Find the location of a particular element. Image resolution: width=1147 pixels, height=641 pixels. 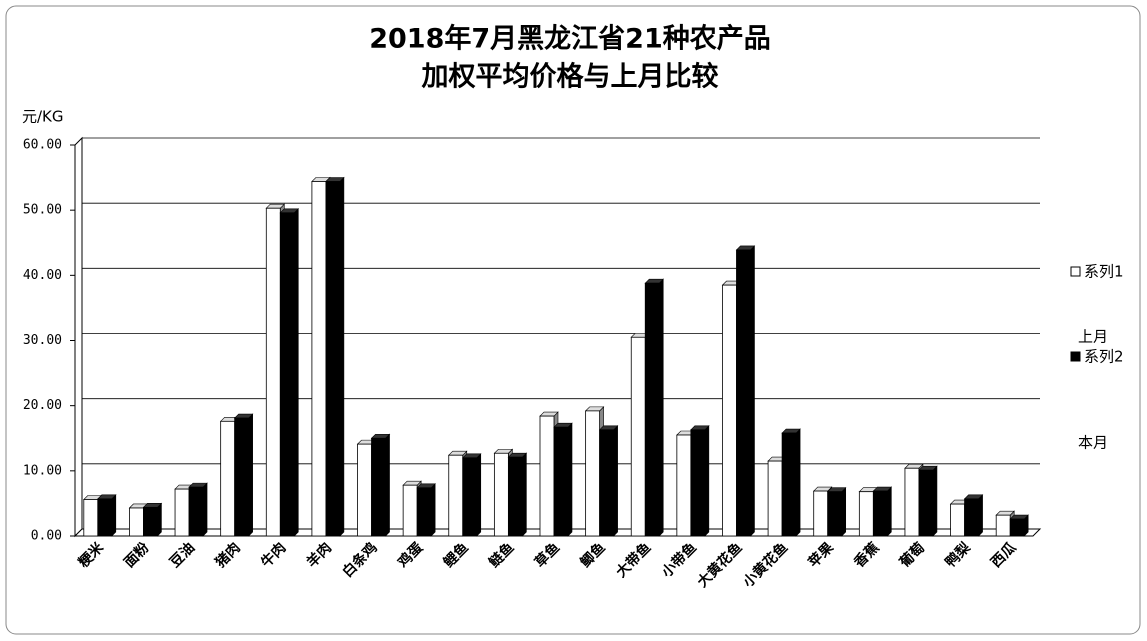

y-tick-label: 0.00 is located at coordinates (46, 536).